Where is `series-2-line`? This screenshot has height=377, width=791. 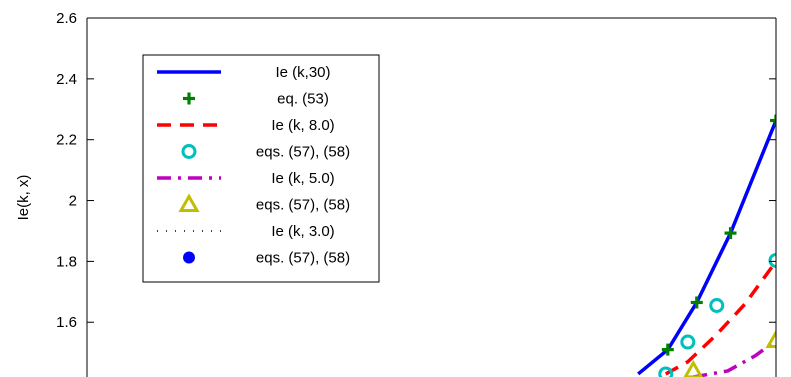 series-2-line is located at coordinates (720, 318).